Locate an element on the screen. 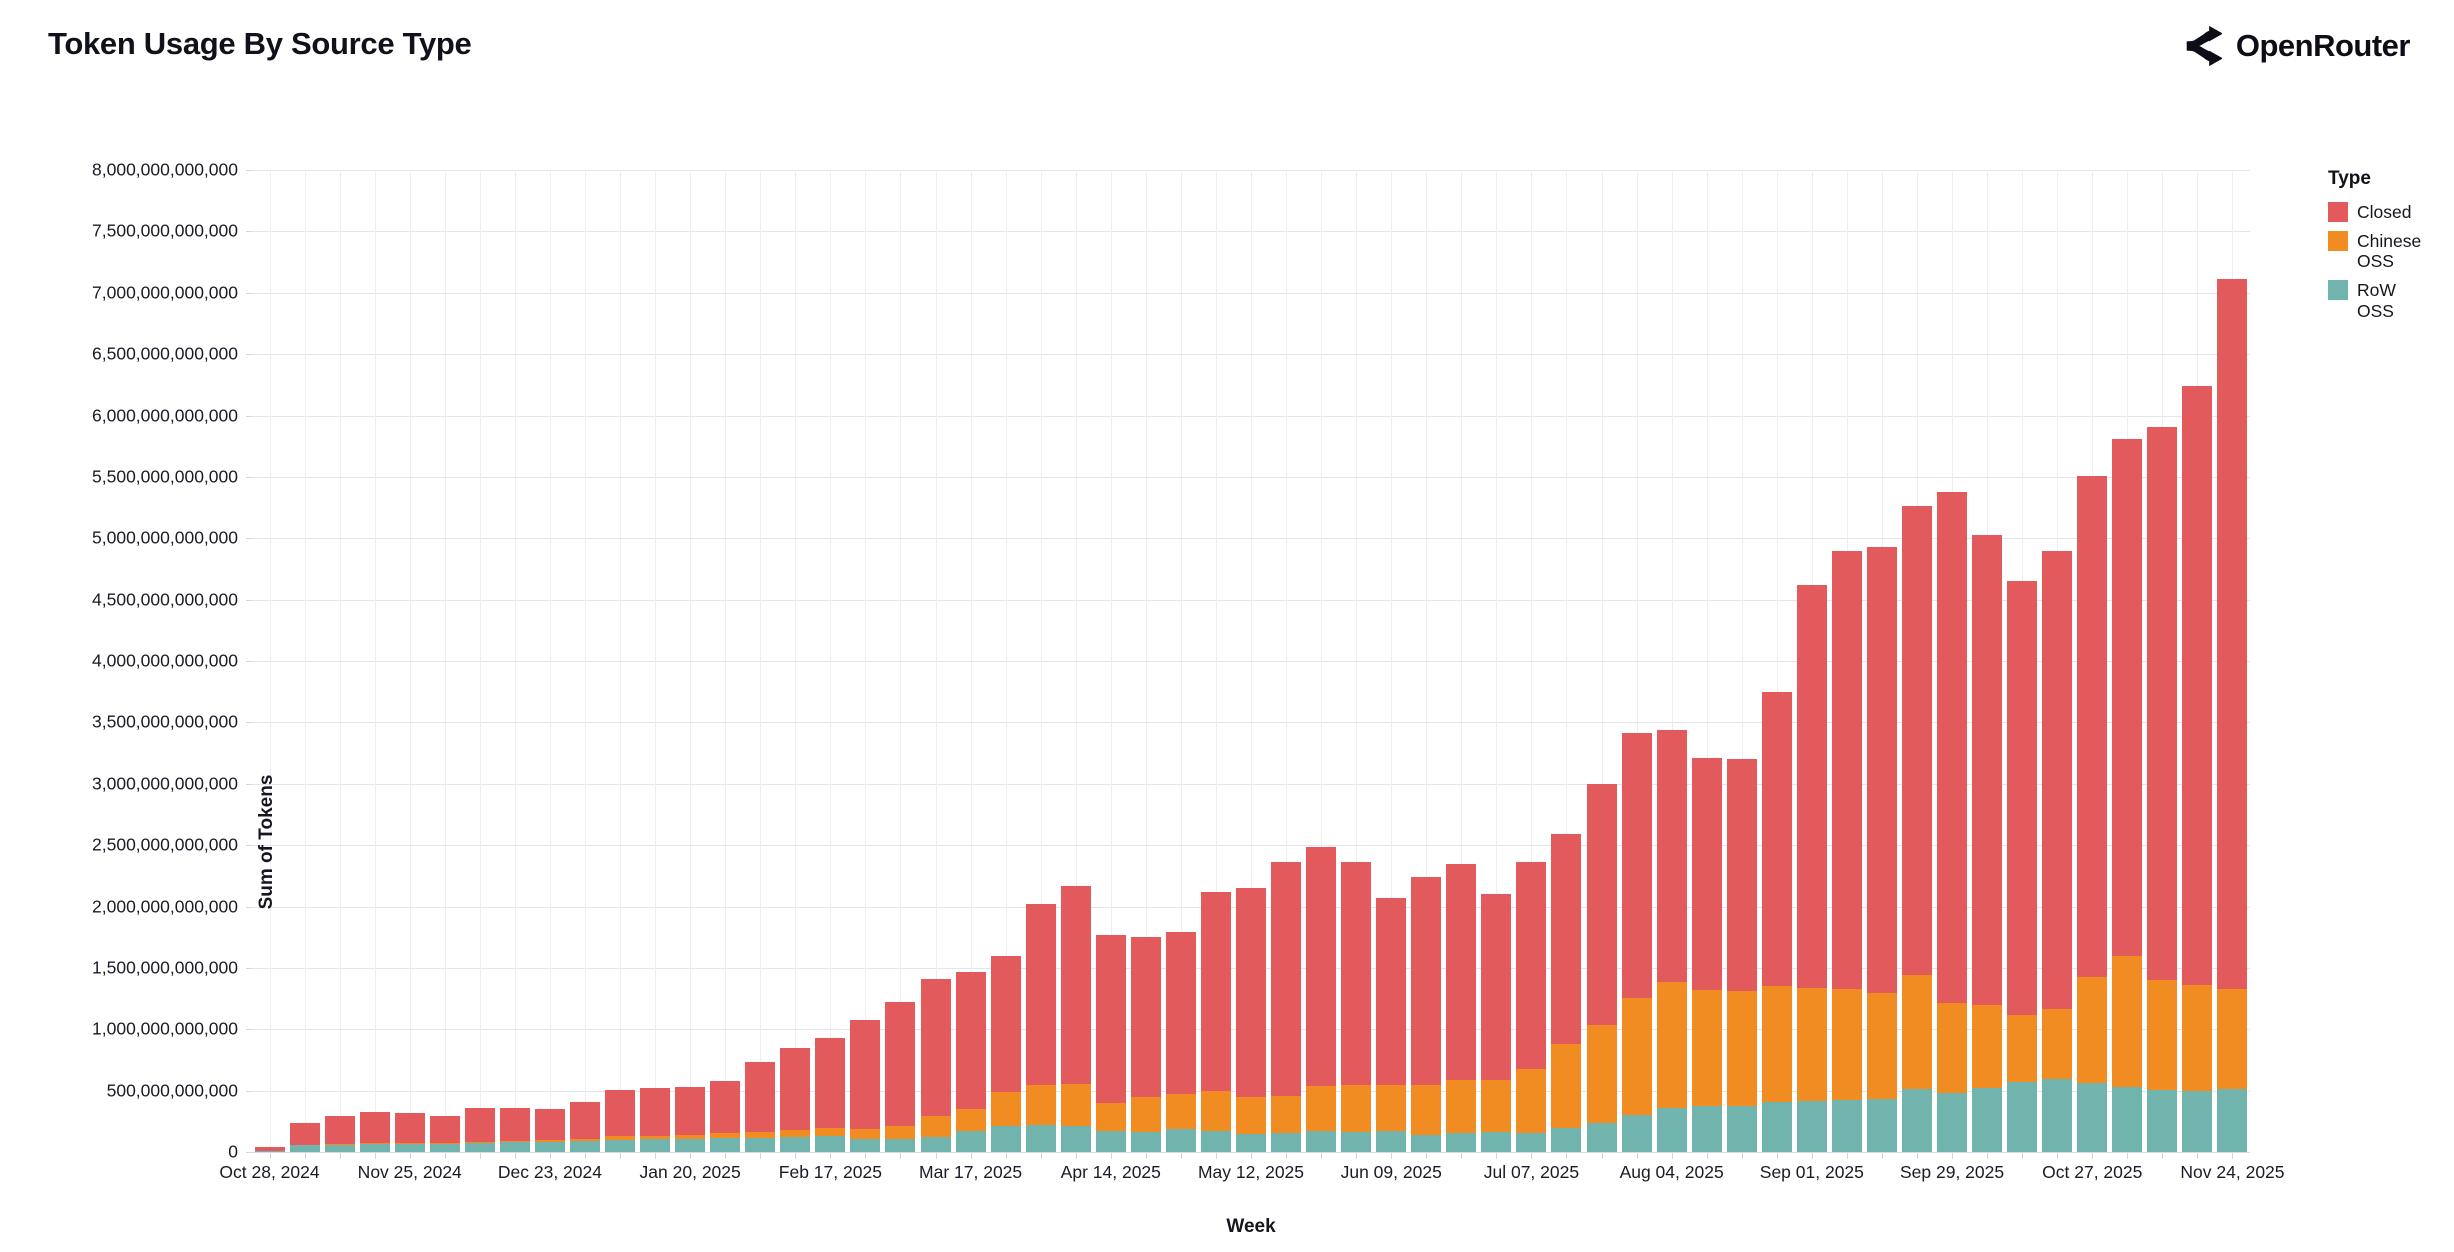 The height and width of the screenshot is (1252, 2454). bar-week-Mar-31-2025 is located at coordinates (1040, 1028).